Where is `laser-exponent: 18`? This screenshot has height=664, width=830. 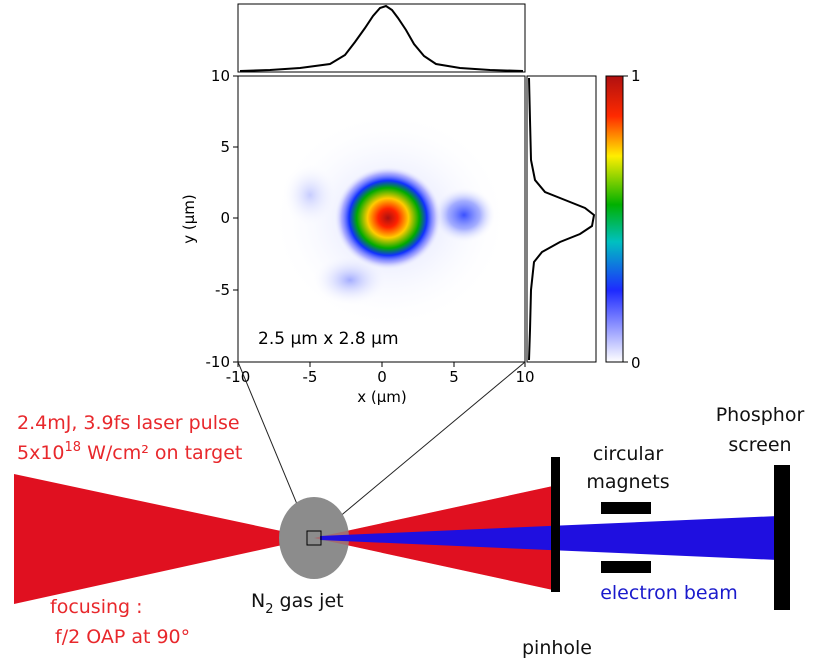
laser-exponent: 18 is located at coordinates (73, 447).